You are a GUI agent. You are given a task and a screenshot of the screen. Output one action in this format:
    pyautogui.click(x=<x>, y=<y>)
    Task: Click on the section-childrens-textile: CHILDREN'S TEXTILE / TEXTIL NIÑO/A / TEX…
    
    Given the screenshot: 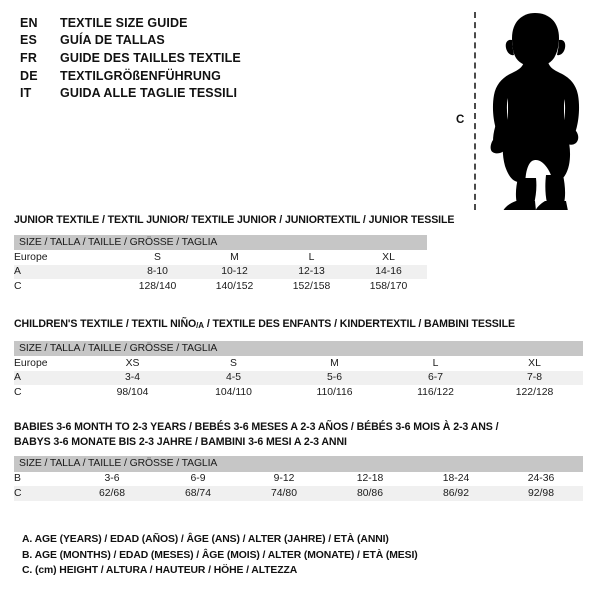 What is the action you would take?
    pyautogui.click(x=299, y=358)
    